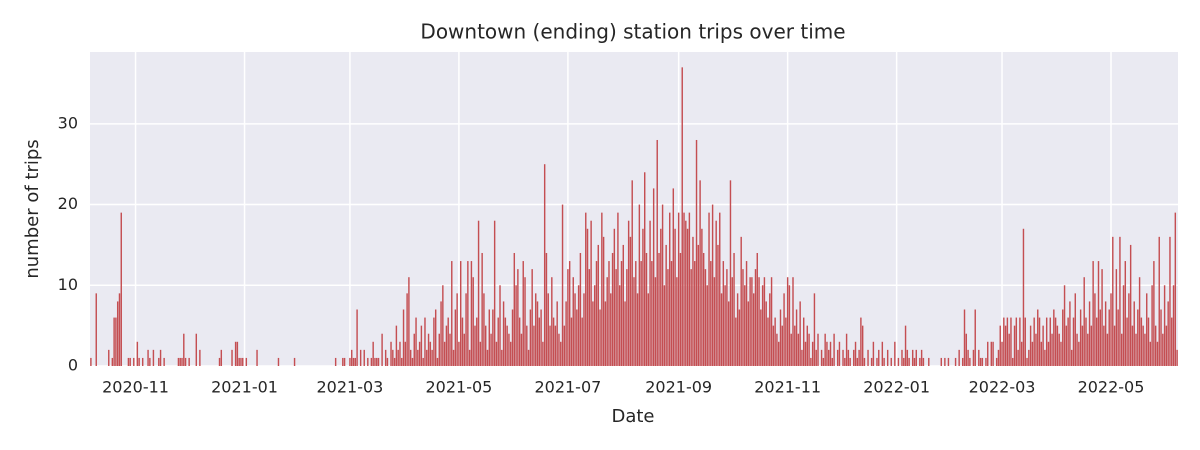  Describe the element at coordinates (1002, 387) in the screenshot. I see `x-tick-label: 2022-03` at that location.